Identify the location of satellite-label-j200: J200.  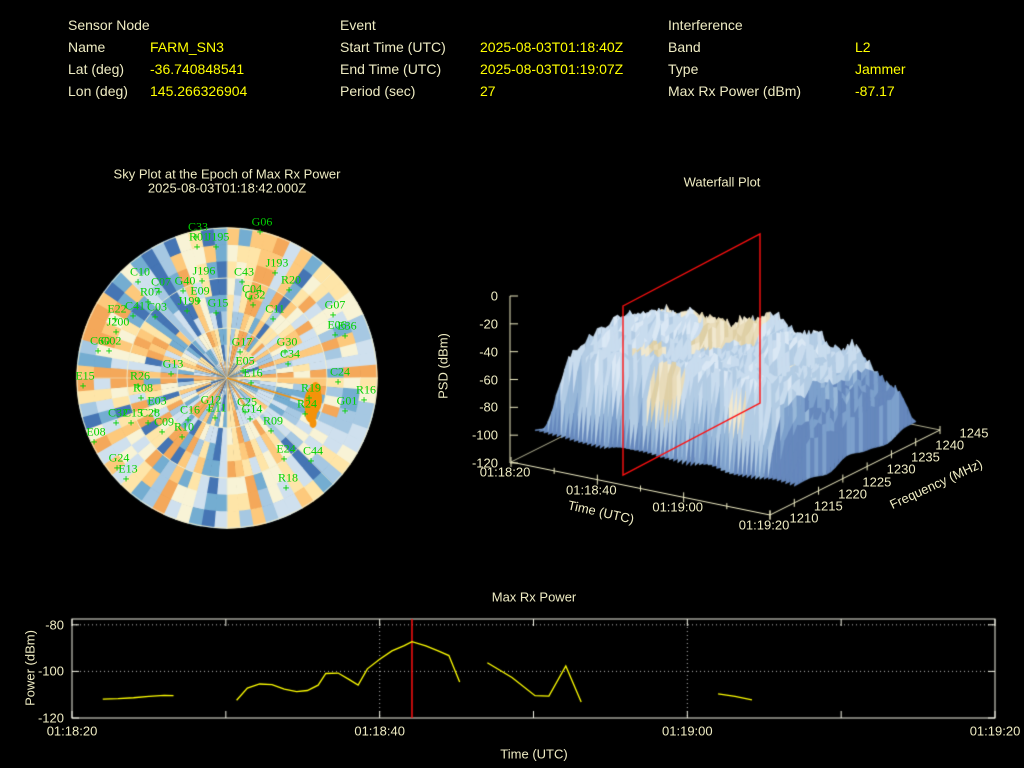
(118, 321).